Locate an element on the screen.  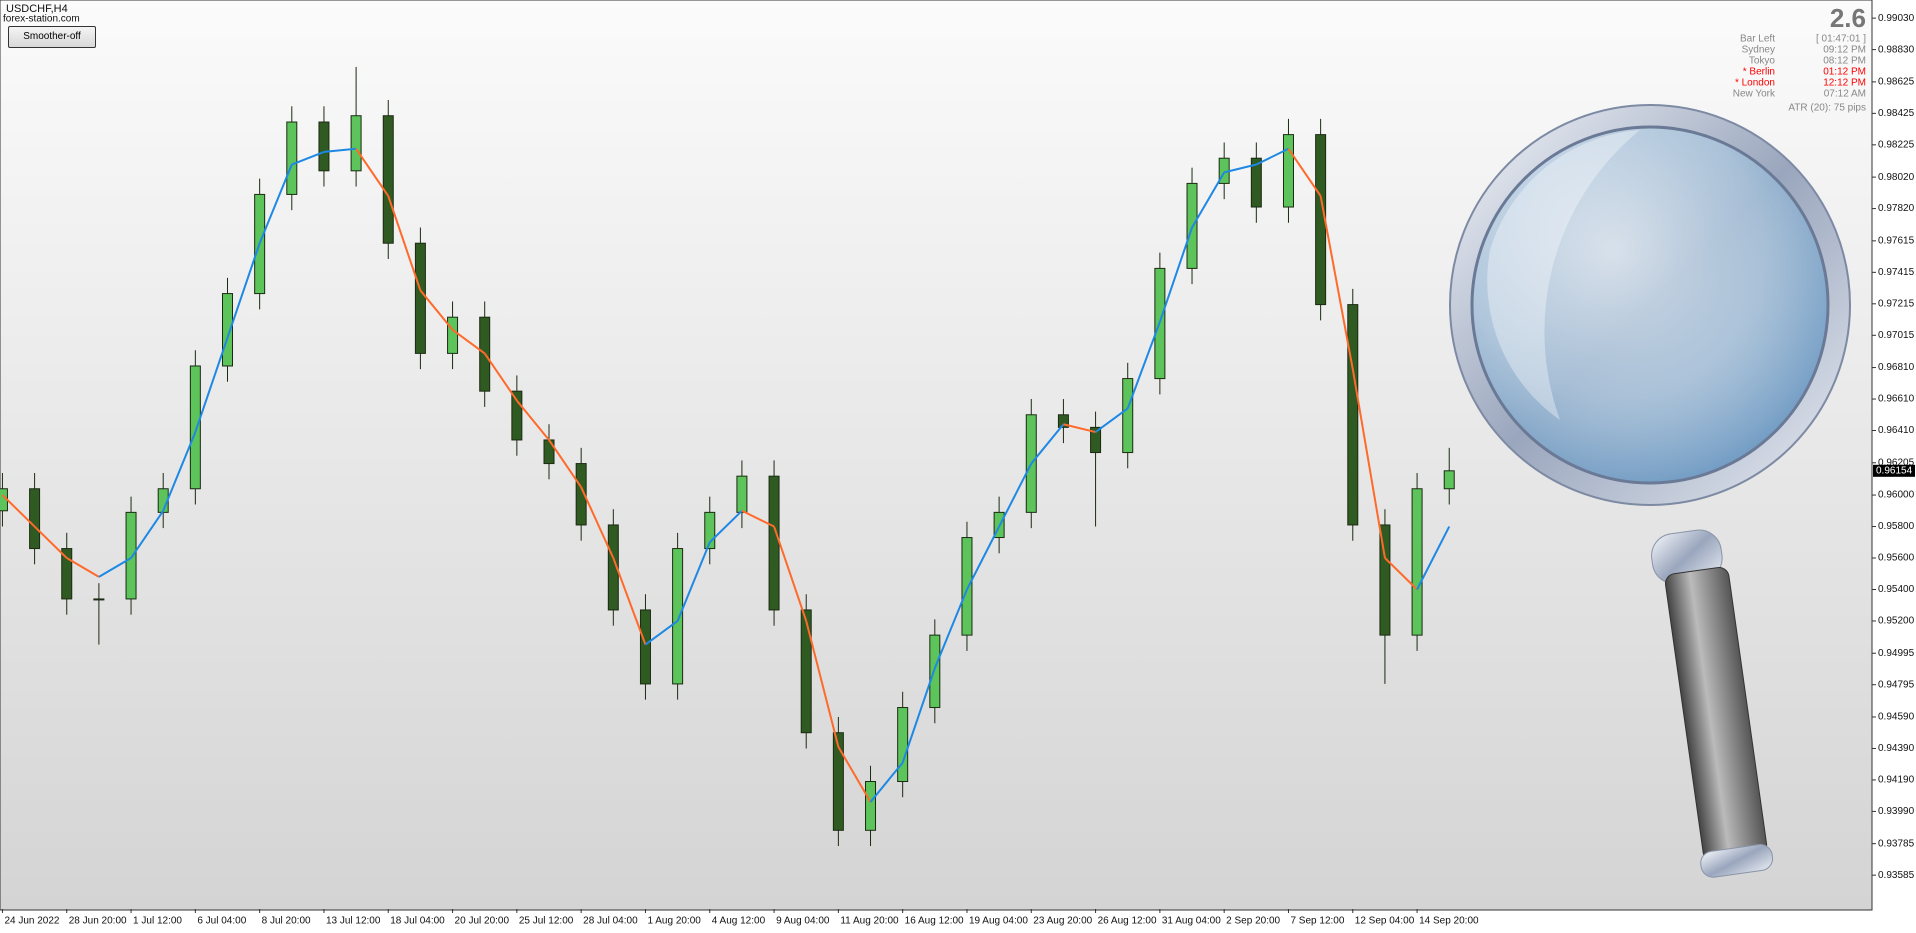
info-label: Sydney is located at coordinates (1758, 50).